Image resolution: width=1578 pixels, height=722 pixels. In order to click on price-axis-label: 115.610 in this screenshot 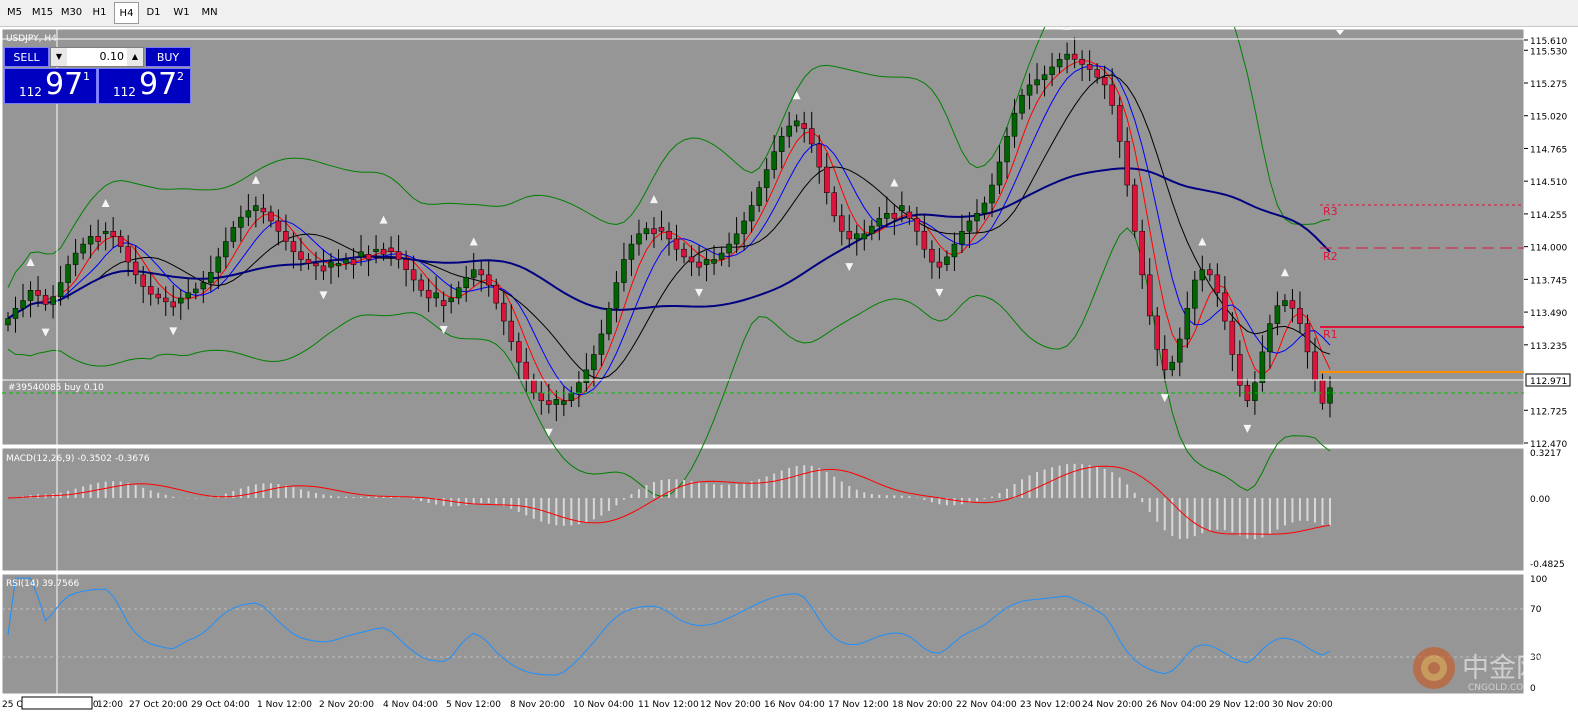, I will do `click(1548, 42)`.